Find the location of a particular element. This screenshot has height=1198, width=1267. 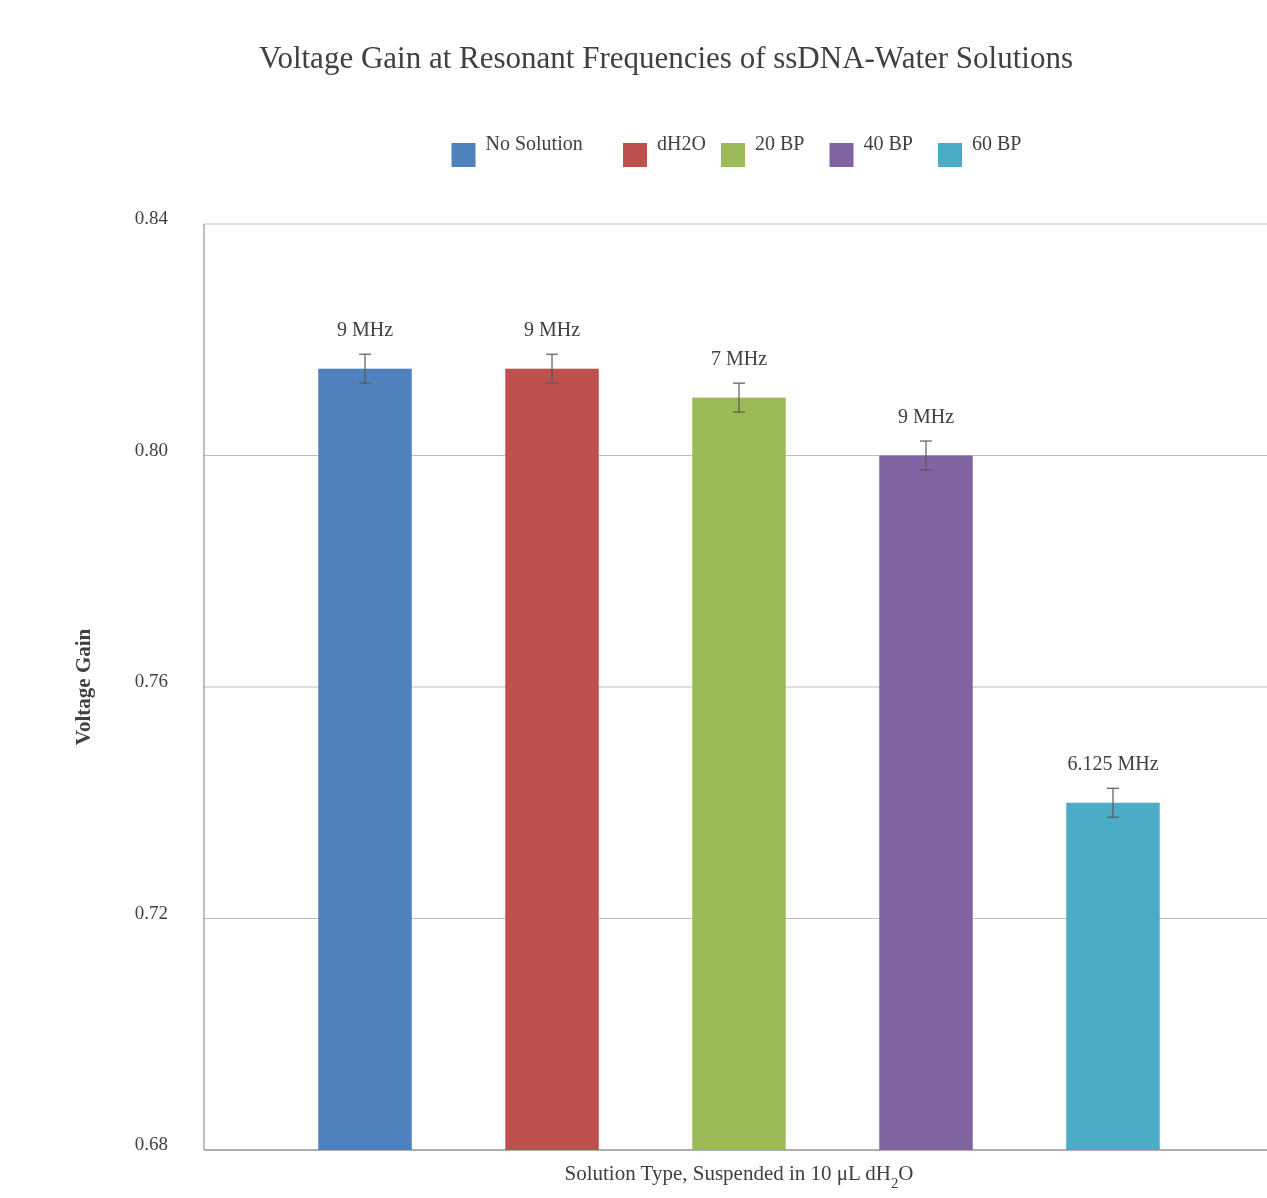

legend-label: 40 BP is located at coordinates (888, 143).